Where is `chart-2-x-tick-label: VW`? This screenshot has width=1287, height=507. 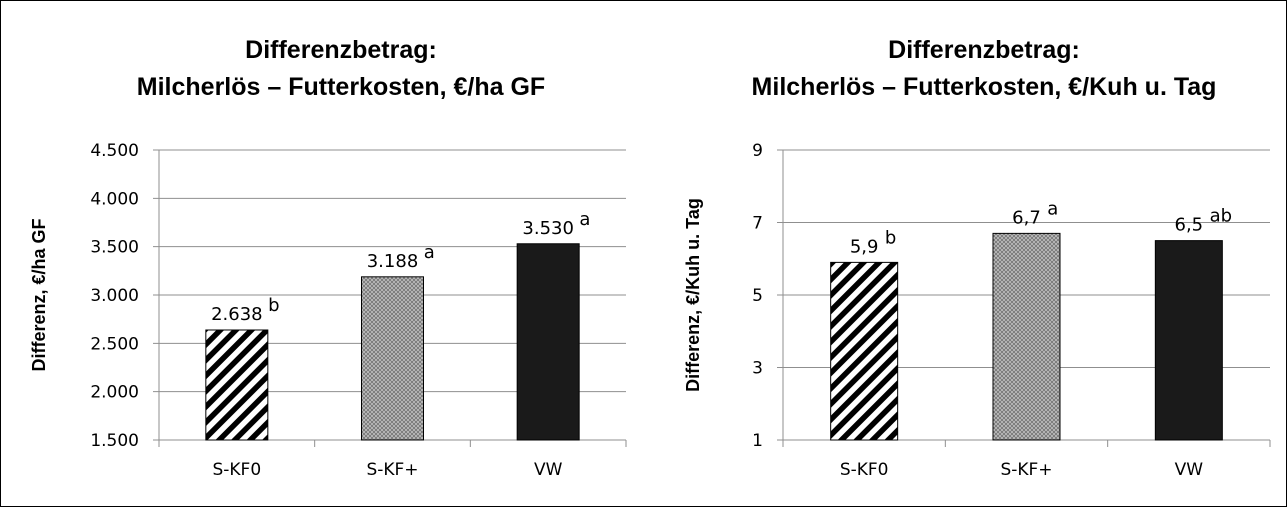 chart-2-x-tick-label: VW is located at coordinates (1189, 470).